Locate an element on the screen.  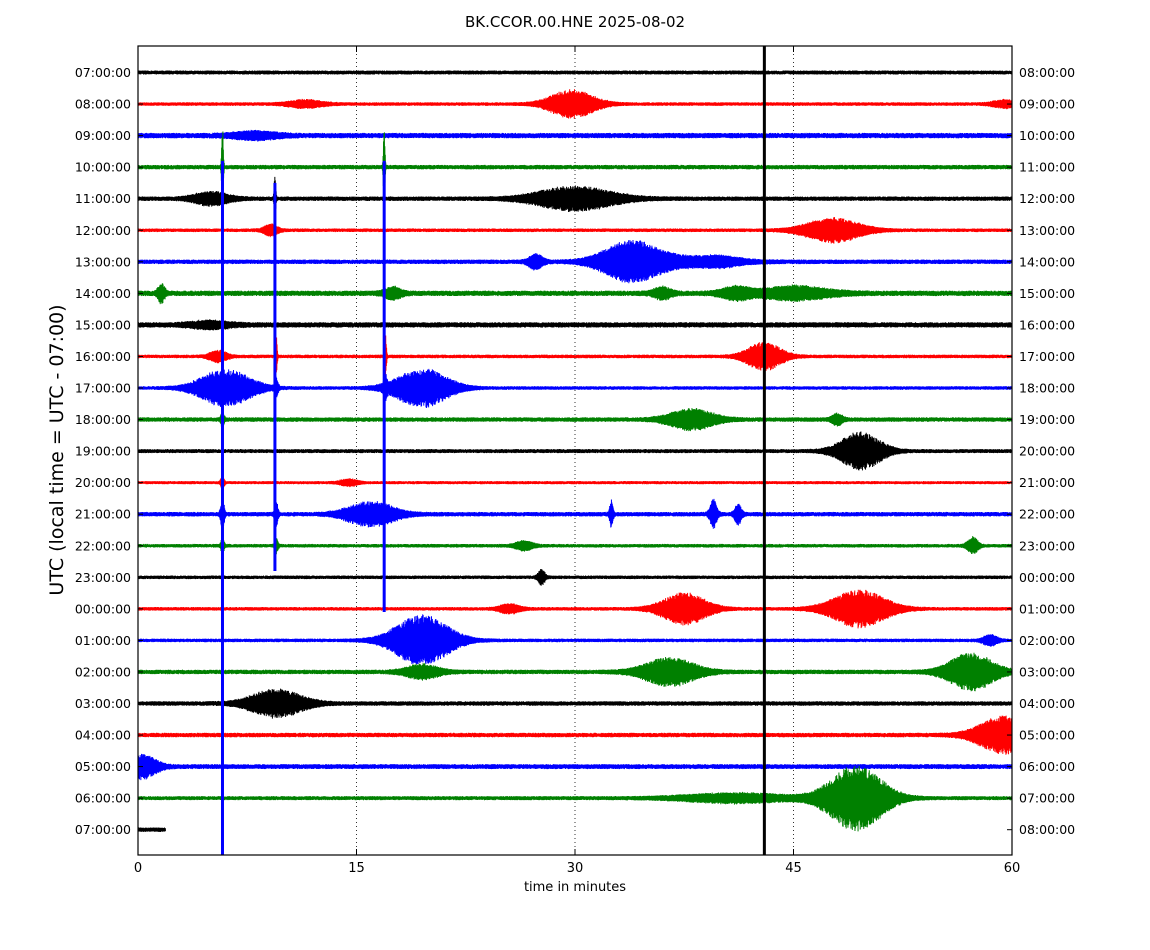
left-time-label: 03:00:00 is located at coordinates (103, 703).